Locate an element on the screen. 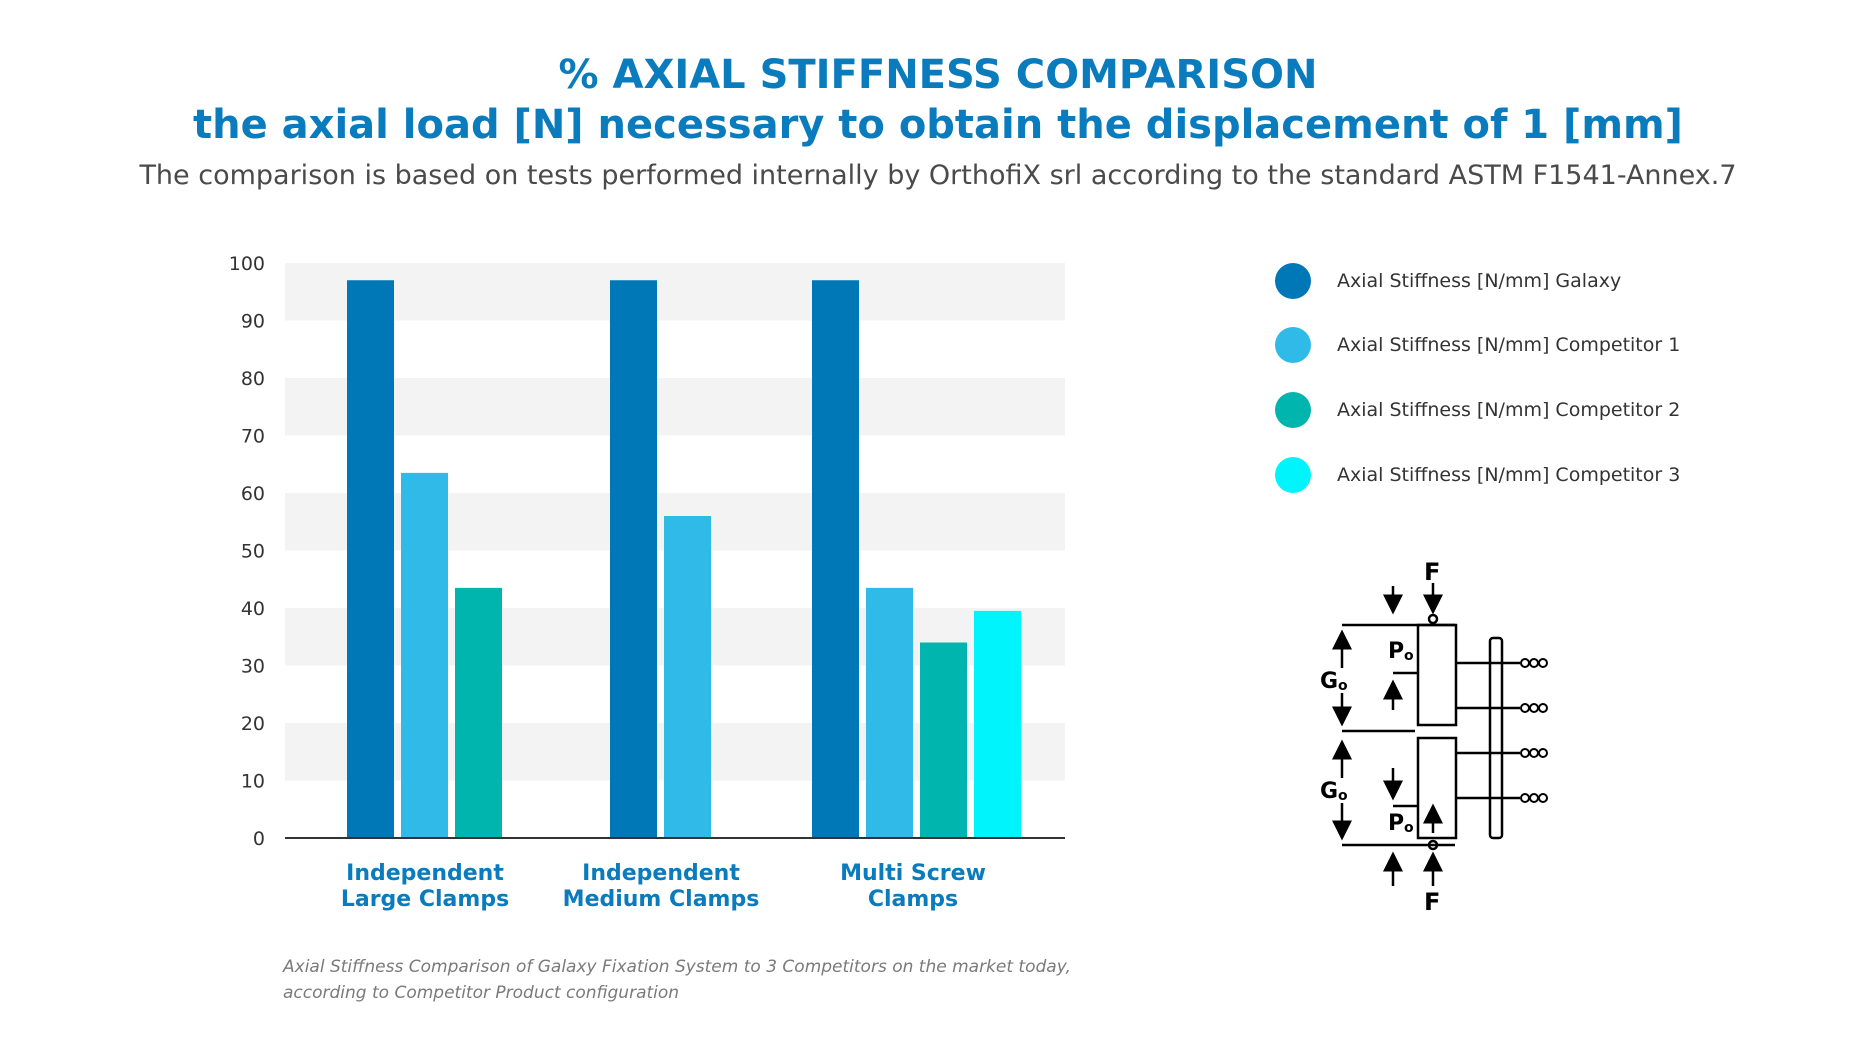  chart-title: % AXIAL STIFFNESS COMPARISON is located at coordinates (938, 75).